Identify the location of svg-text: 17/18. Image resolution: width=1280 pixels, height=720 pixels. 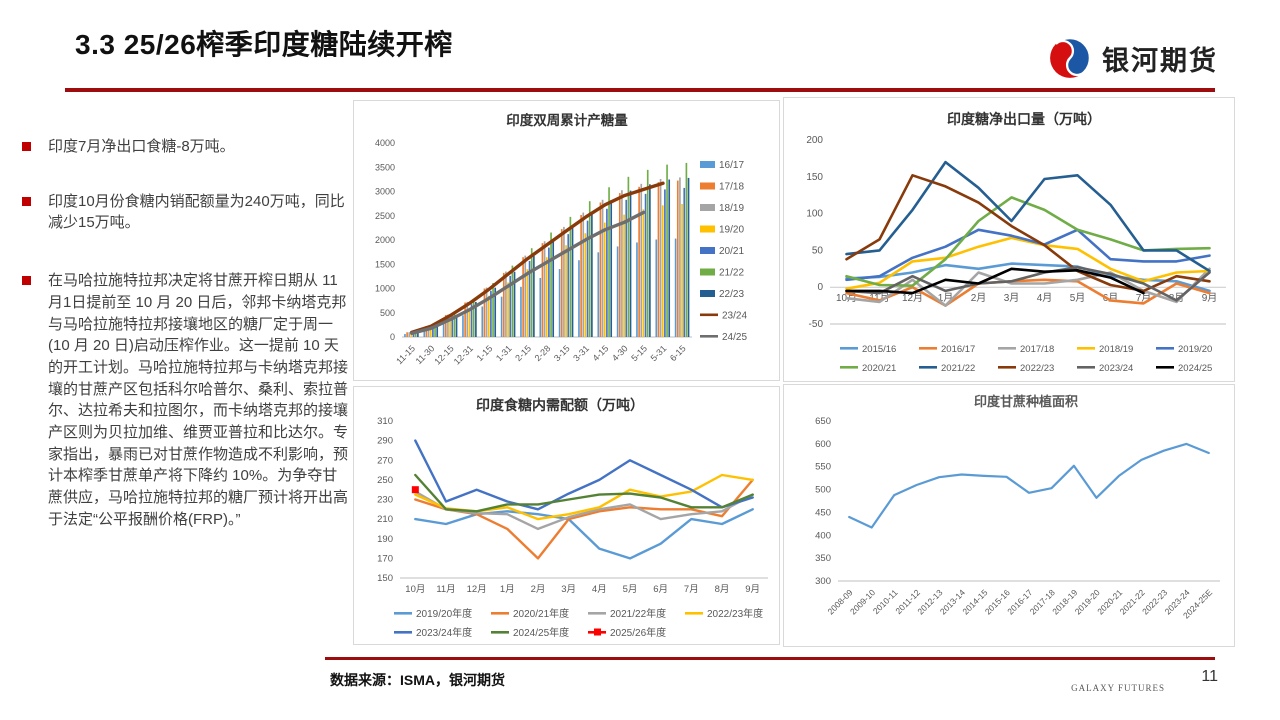
(731, 187).